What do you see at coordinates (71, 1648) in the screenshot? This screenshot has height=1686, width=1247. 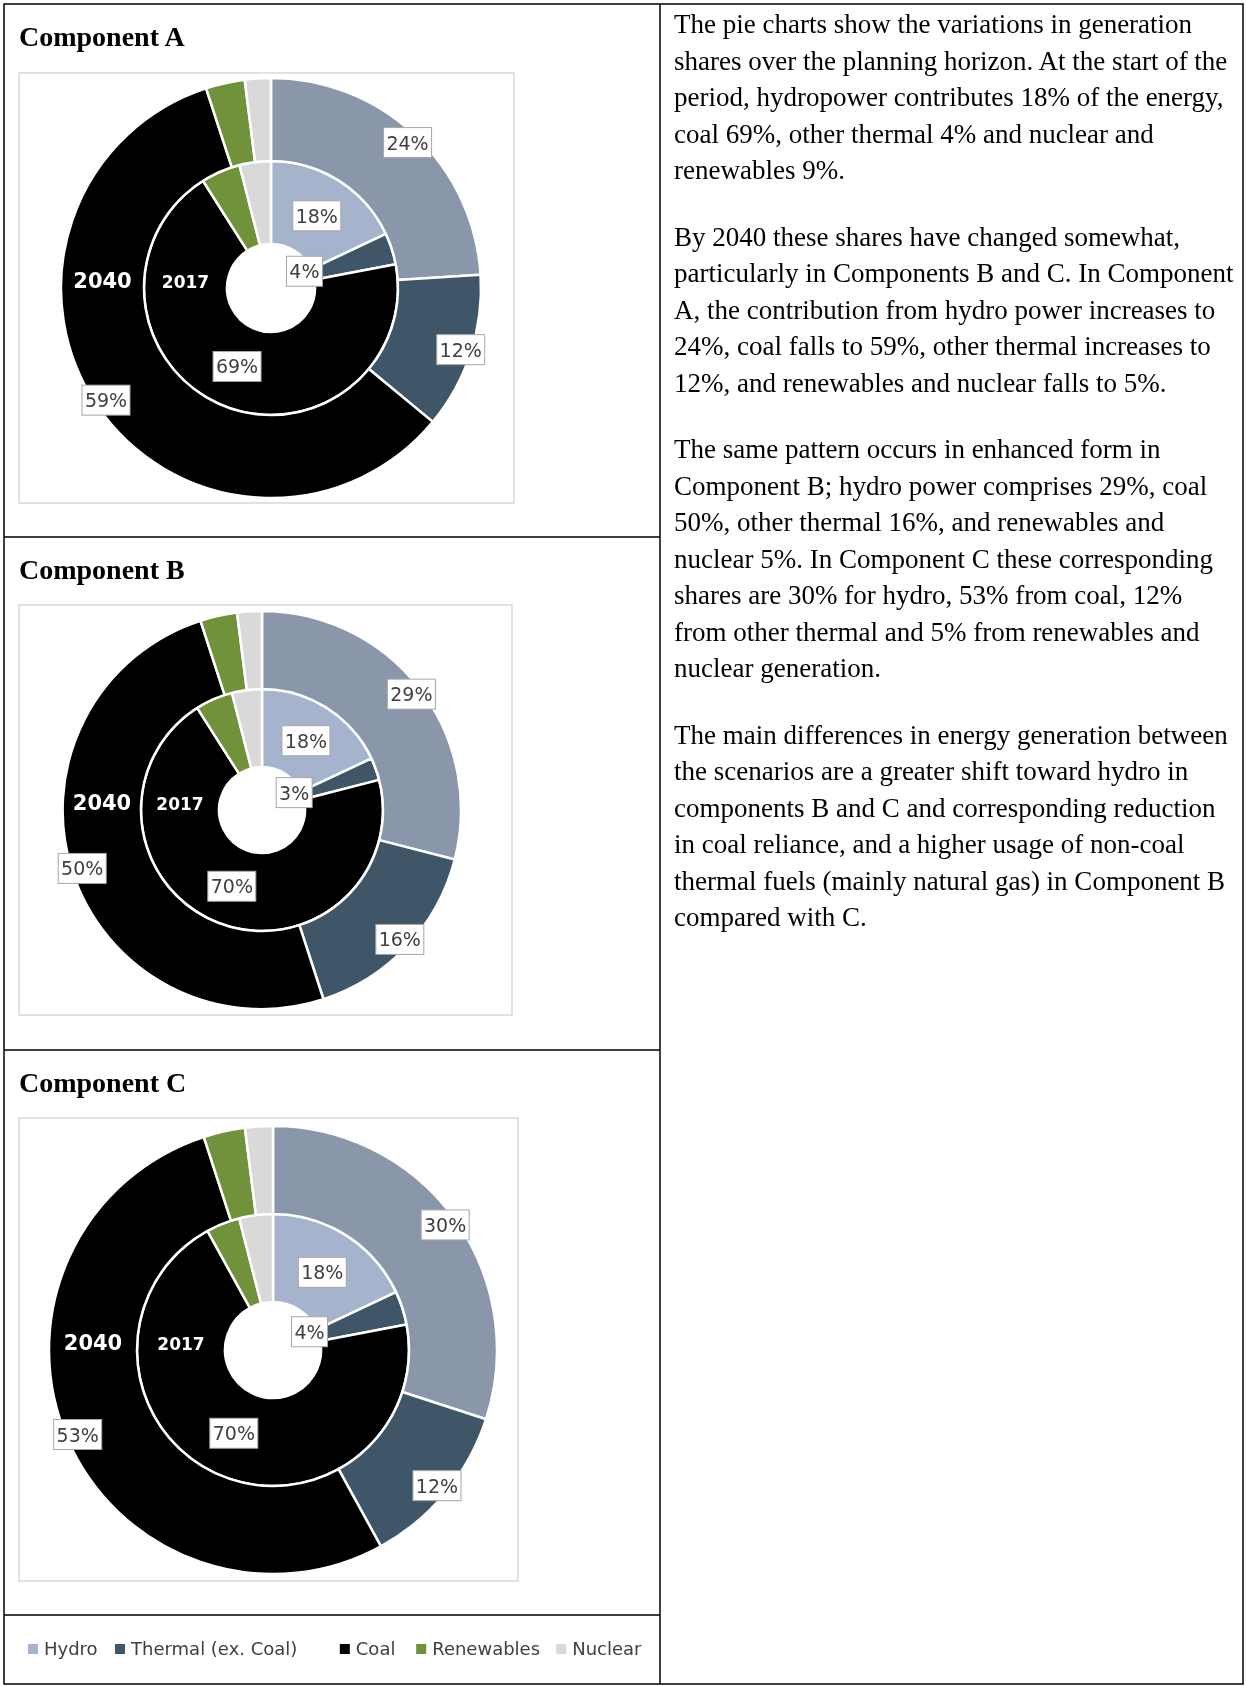 I see `legend-label: Hydro` at bounding box center [71, 1648].